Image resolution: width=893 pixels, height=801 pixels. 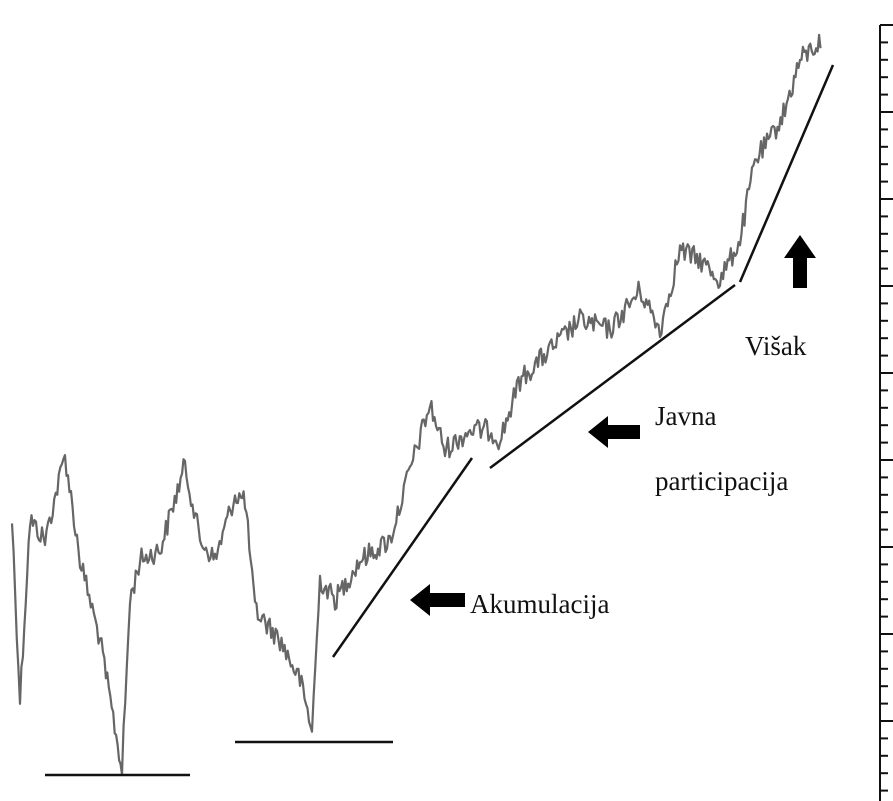 I want to click on label: Višak, so click(x=776, y=346).